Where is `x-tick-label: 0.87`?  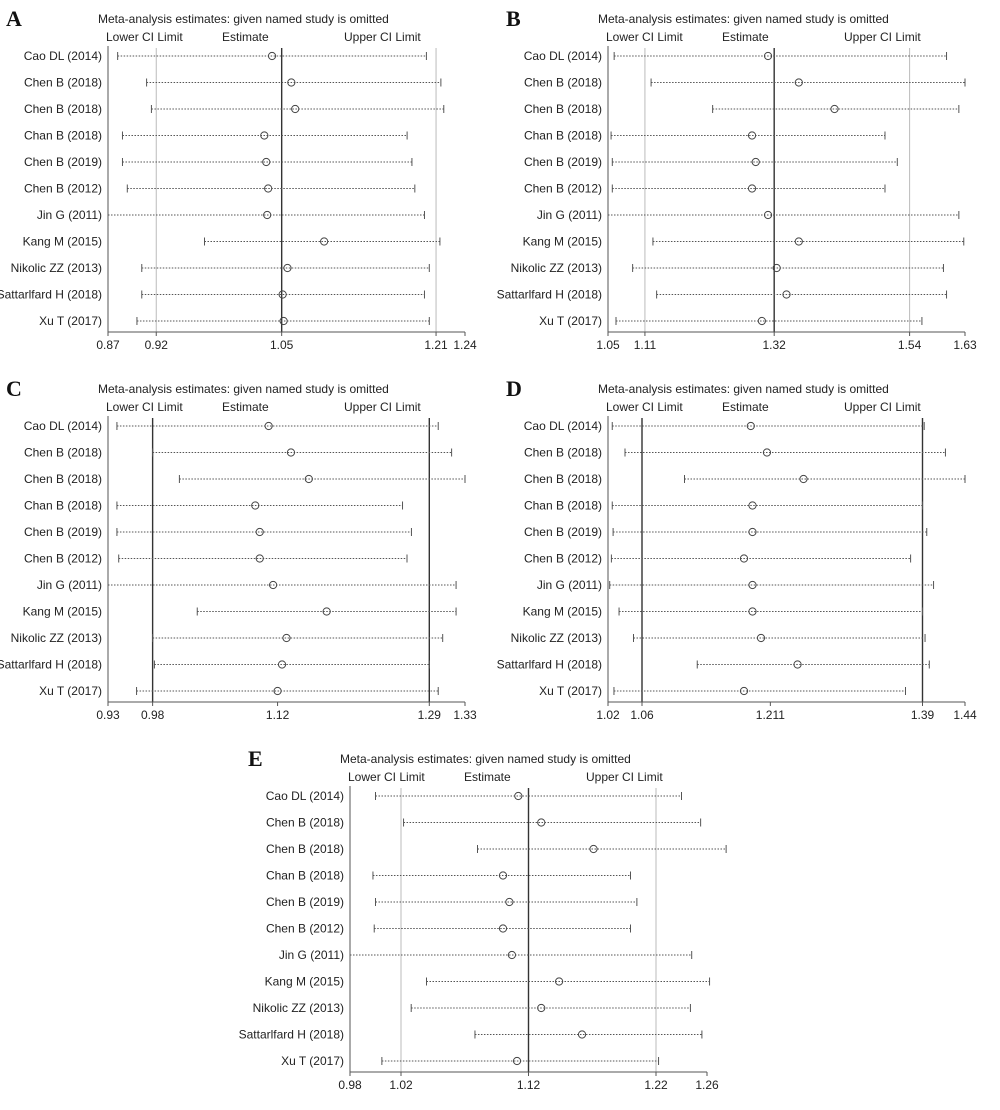
x-tick-label: 0.87 is located at coordinates (108, 345).